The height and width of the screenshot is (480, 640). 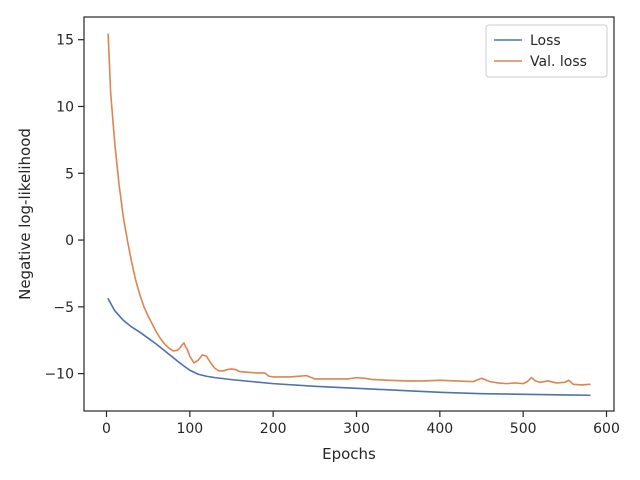 I want to click on legend-label-val-loss: Val. loss, so click(x=558, y=62).